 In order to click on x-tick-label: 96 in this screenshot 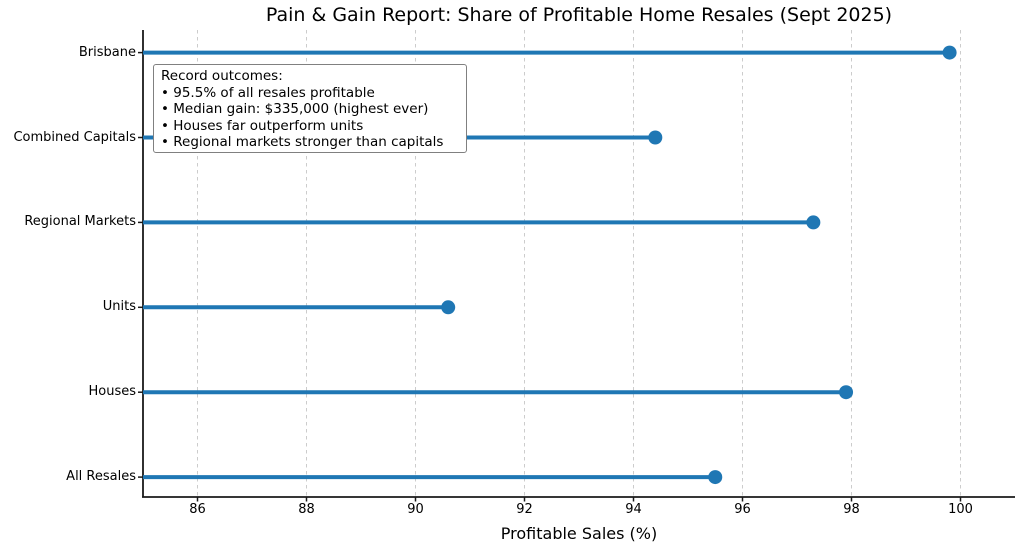, I will do `click(742, 509)`.